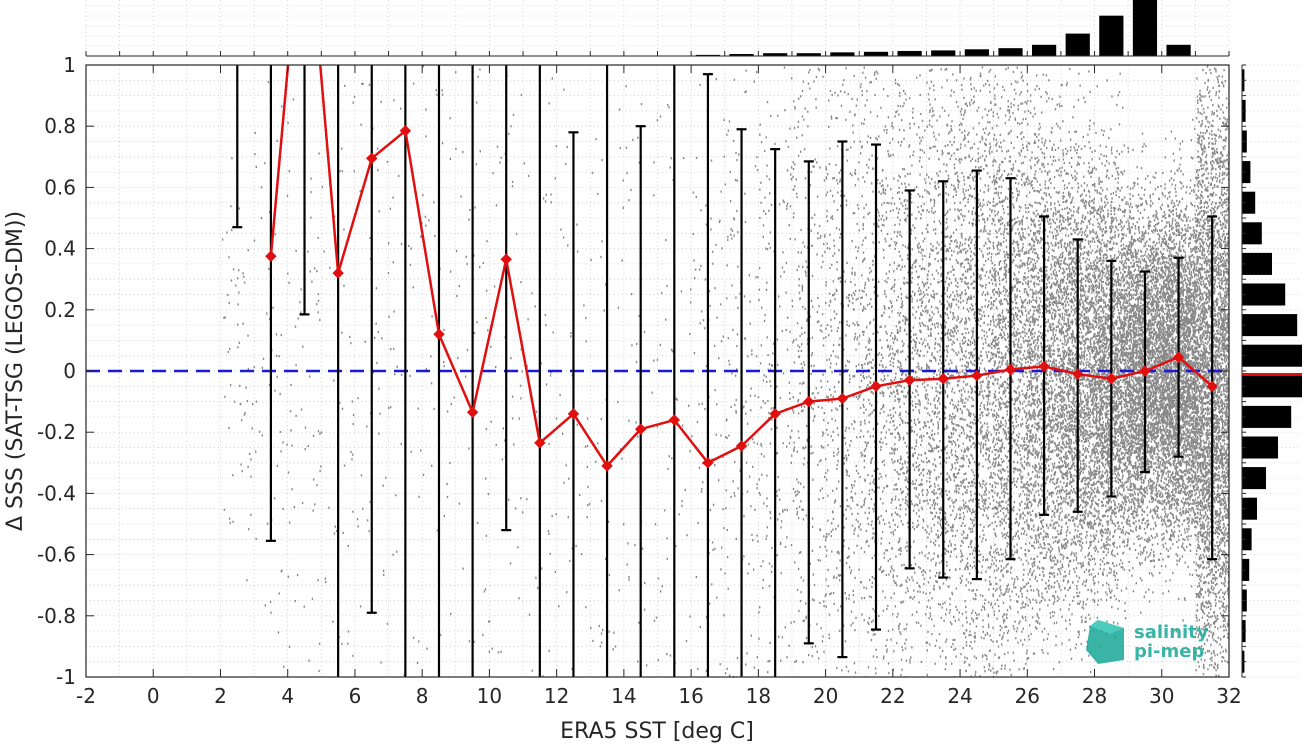 This screenshot has height=747, width=1302. What do you see at coordinates (1272, 371) in the screenshot?
I see `right-histogram` at bounding box center [1272, 371].